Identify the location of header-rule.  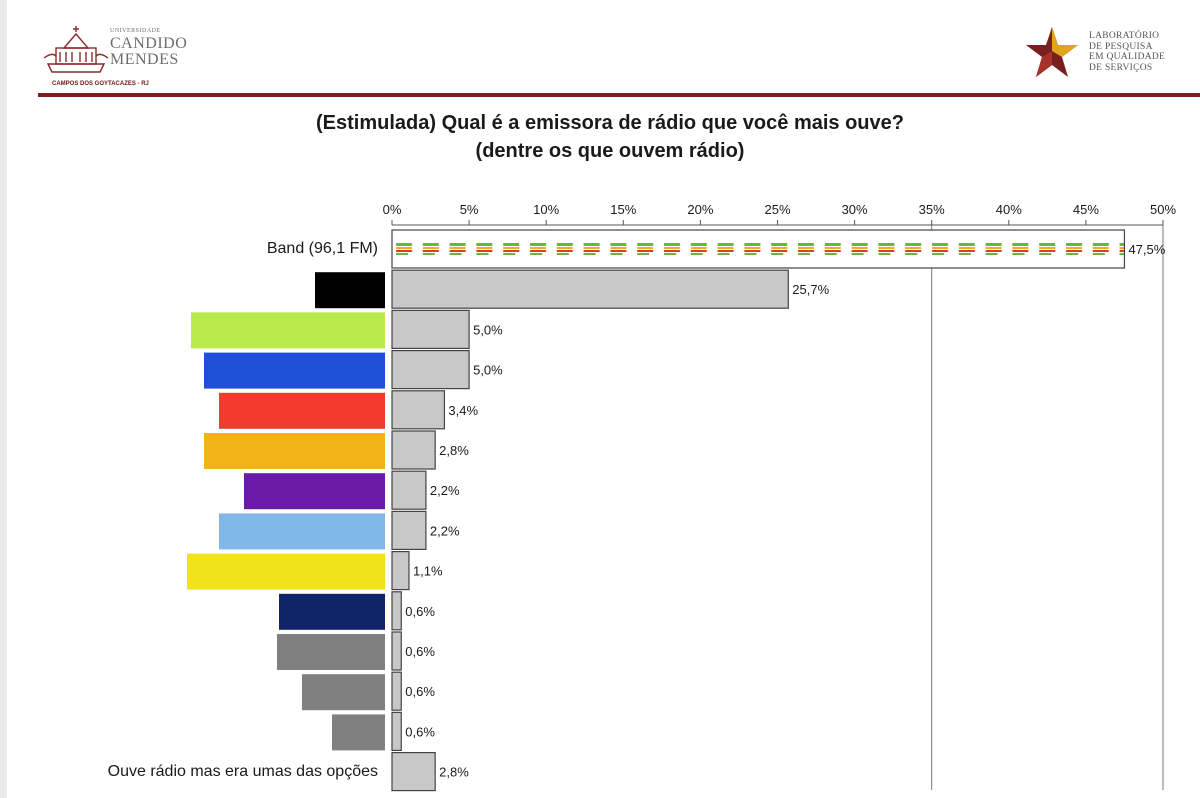
(619, 95).